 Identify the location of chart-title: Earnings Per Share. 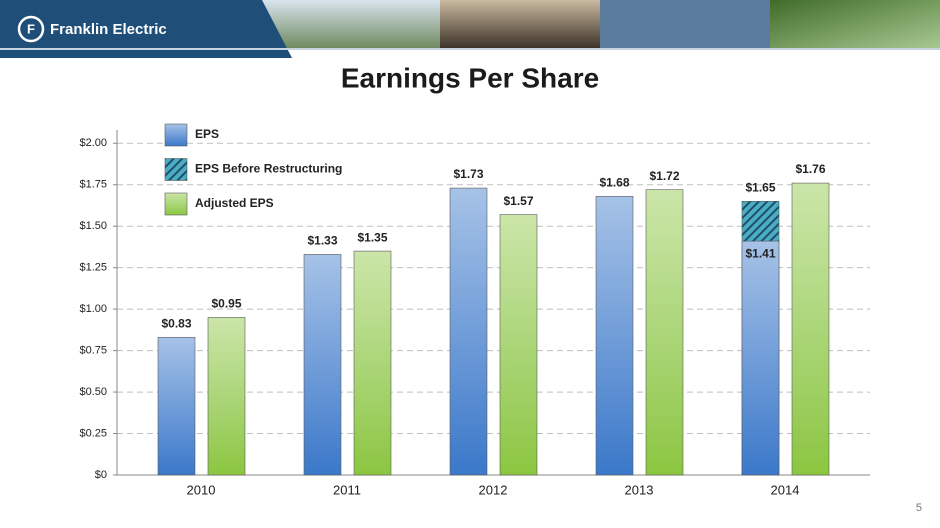
(470, 77).